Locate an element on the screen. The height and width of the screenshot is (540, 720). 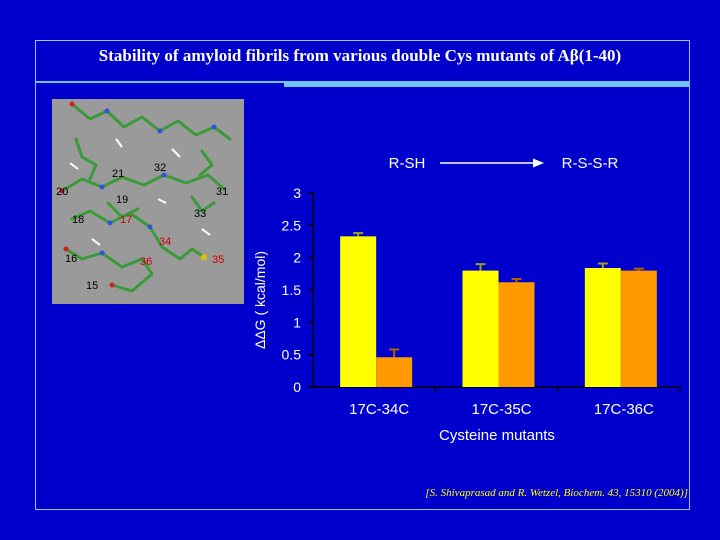
x-axis-ticks: 17C-34C 17C-35C 17C-36C is located at coordinates (515, 402).